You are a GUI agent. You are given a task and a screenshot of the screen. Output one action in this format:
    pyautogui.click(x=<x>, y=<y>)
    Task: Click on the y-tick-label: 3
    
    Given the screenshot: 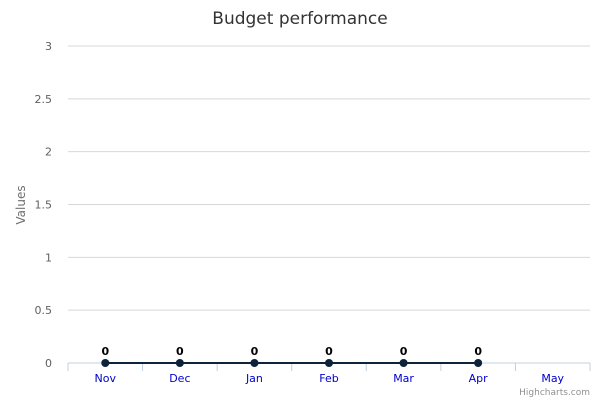 What is the action you would take?
    pyautogui.click(x=48, y=46)
    